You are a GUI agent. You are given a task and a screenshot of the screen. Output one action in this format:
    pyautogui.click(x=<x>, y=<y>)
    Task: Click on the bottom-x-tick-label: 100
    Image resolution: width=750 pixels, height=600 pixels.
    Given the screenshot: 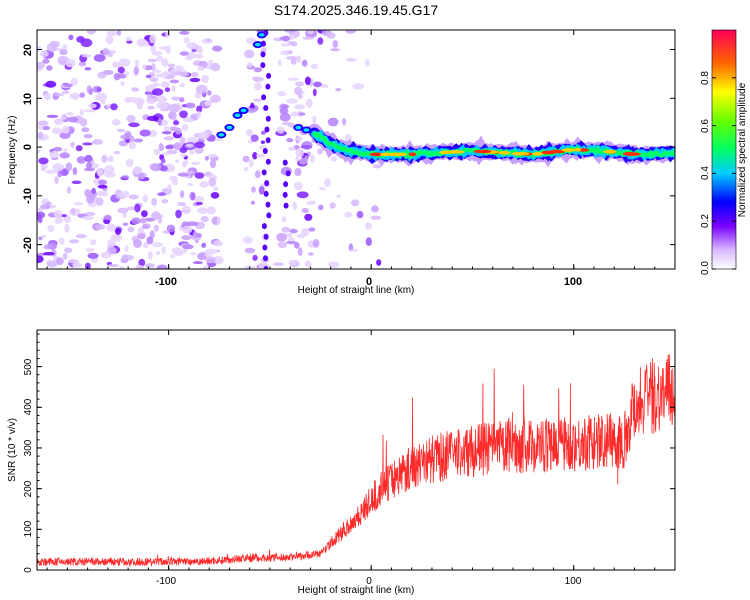 What is the action you would take?
    pyautogui.click(x=573, y=581)
    